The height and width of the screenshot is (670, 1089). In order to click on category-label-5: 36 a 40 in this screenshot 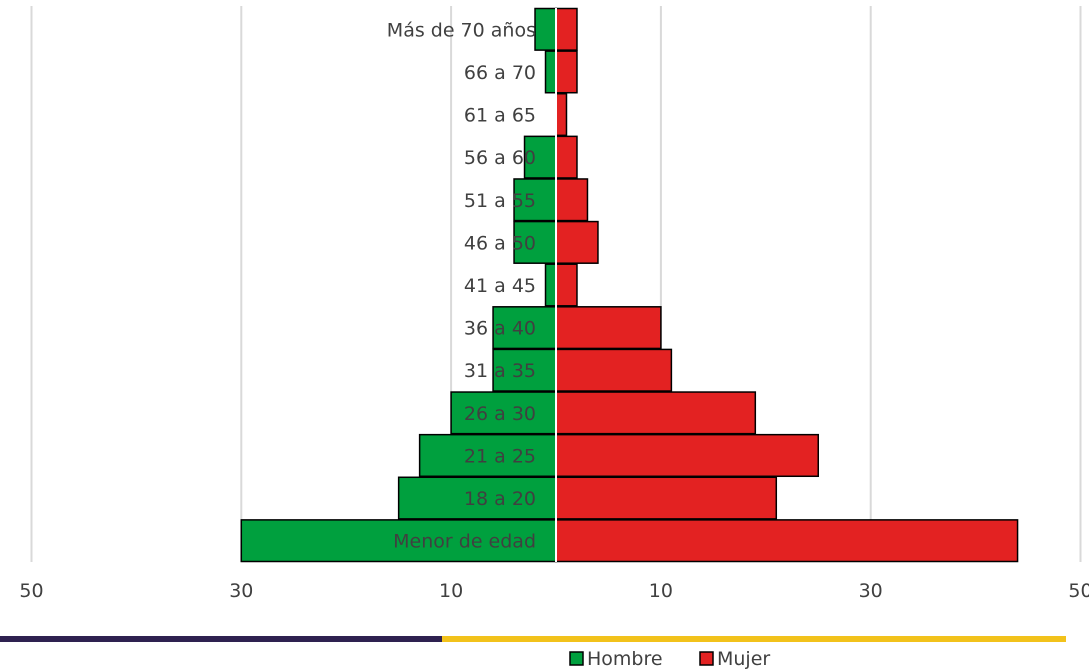, I will do `click(500, 329)`.